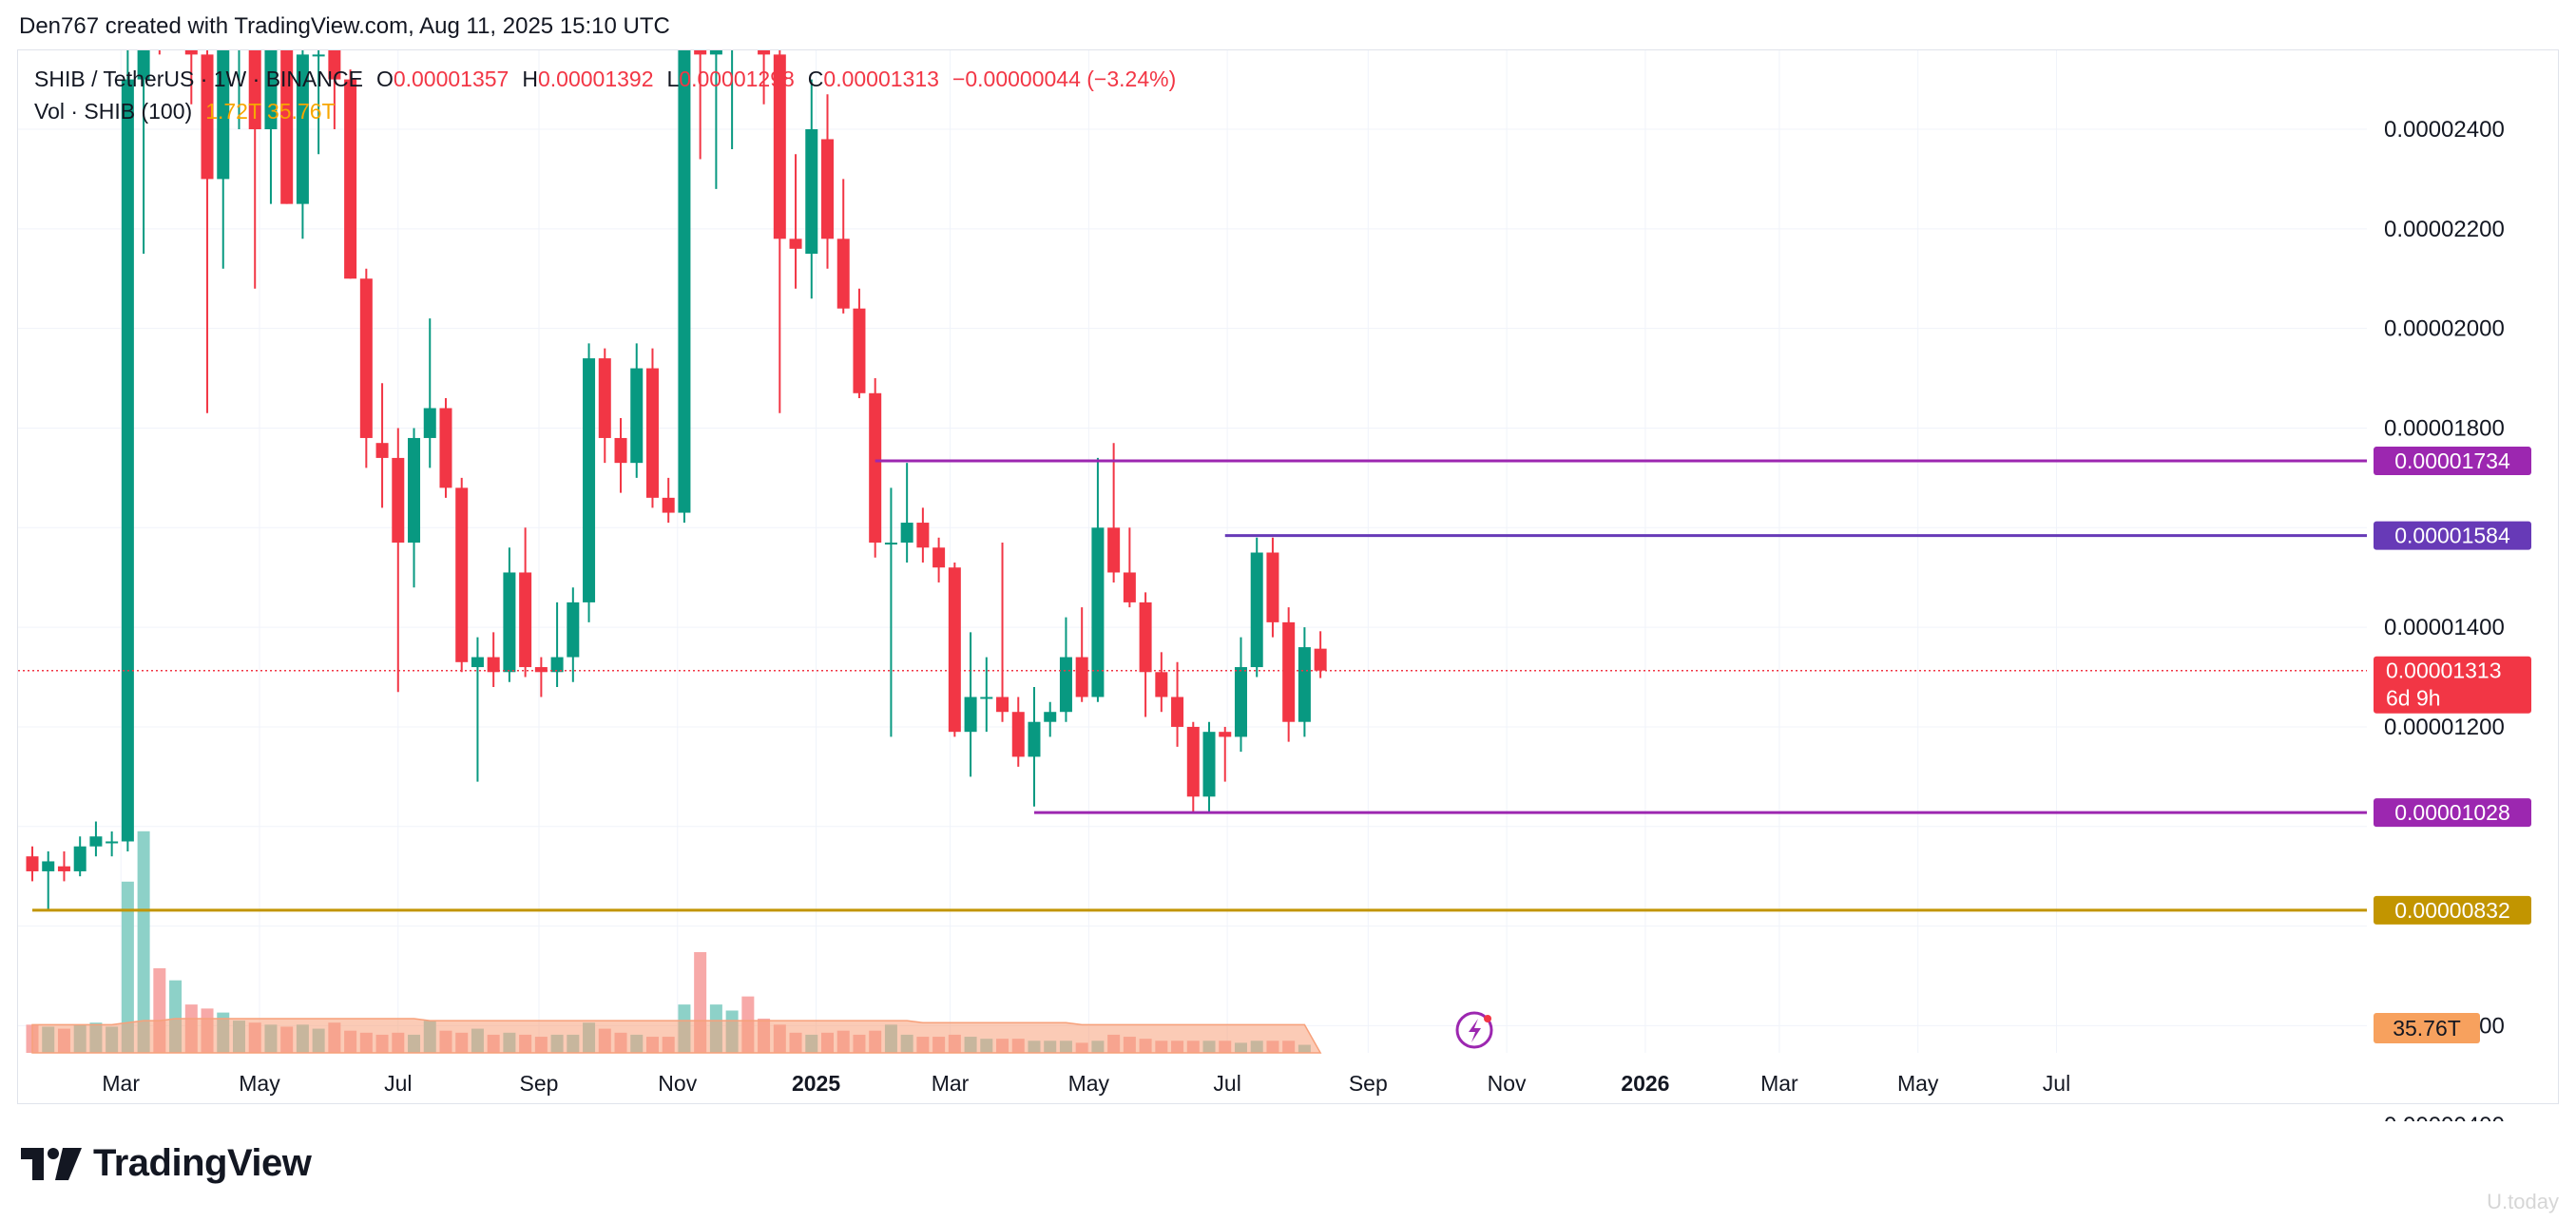  Describe the element at coordinates (398, 1083) in the screenshot. I see `time-axis-label: Jul` at that location.